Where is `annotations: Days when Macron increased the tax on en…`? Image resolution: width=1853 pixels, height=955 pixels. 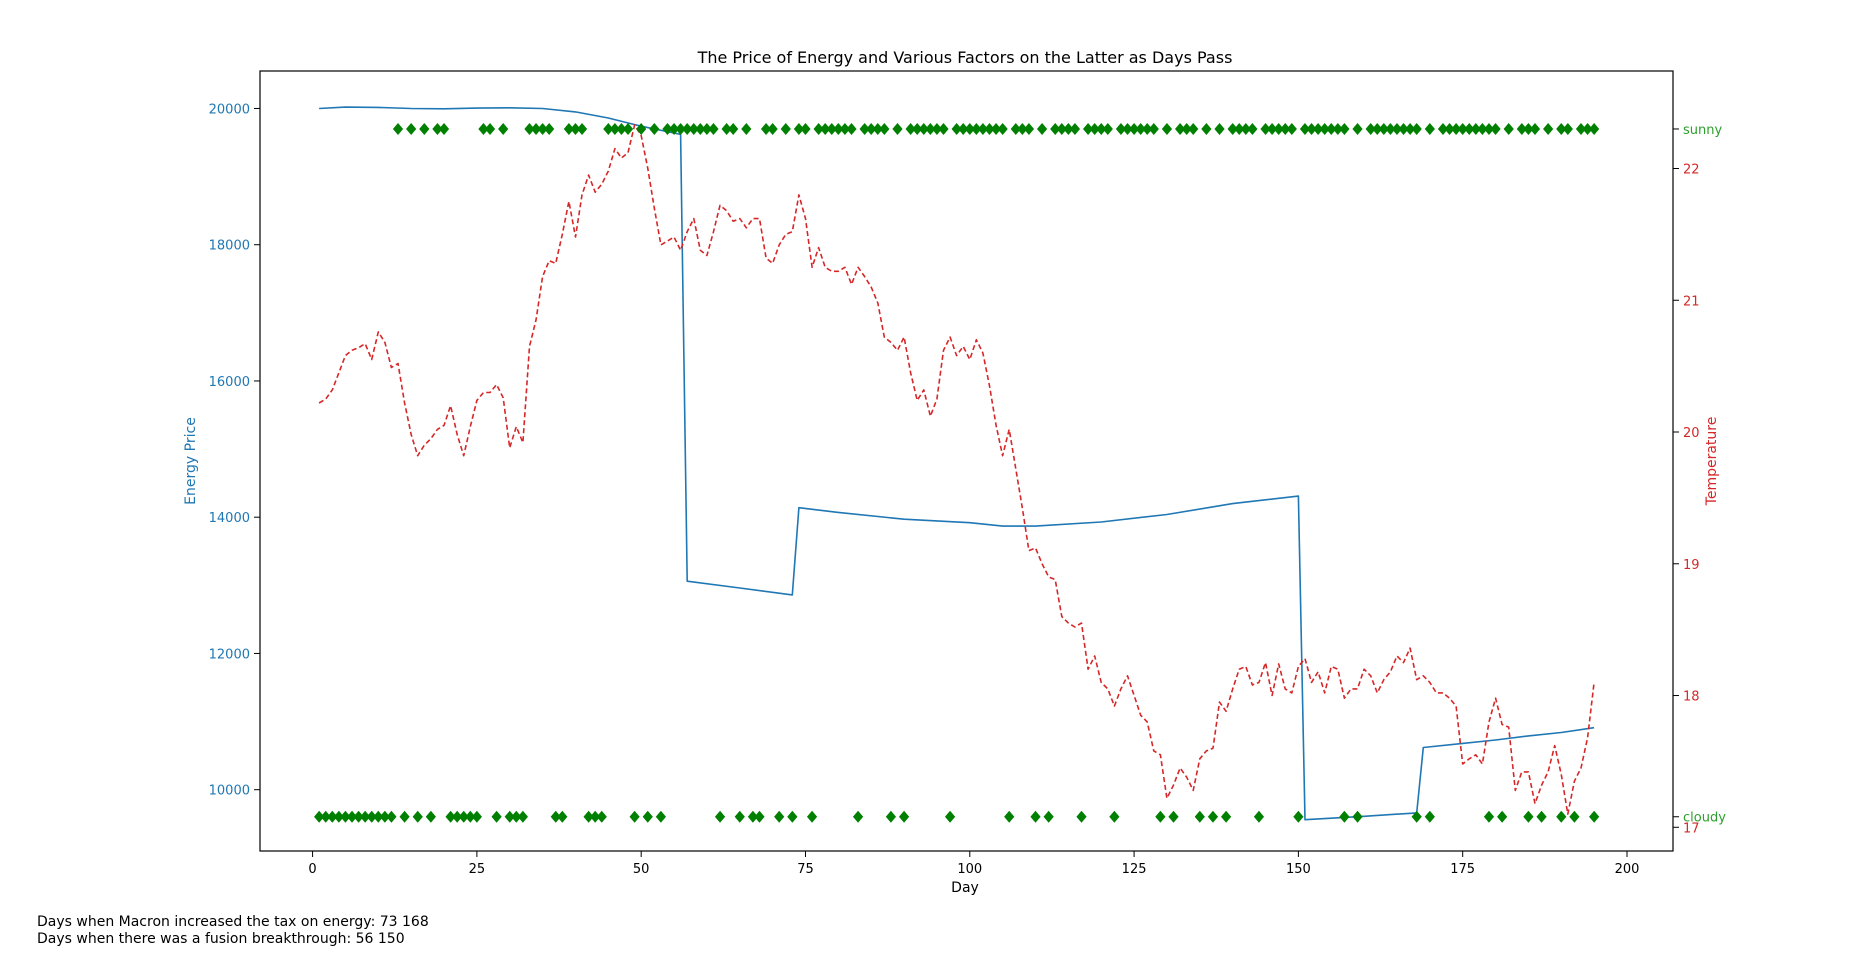 annotations: Days when Macron increased the tax on en… is located at coordinates (233, 931).